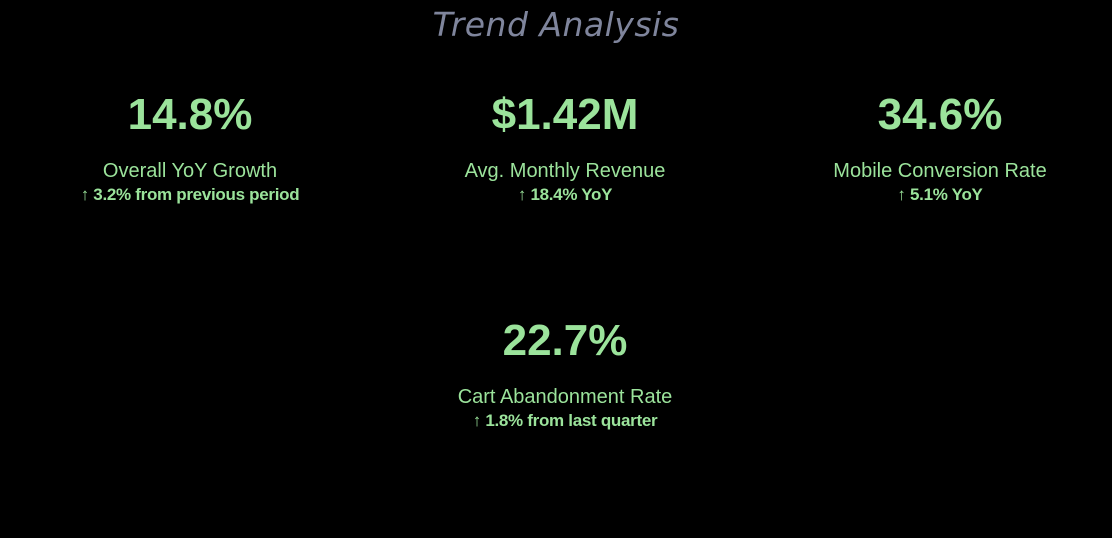 The width and height of the screenshot is (1112, 538). I want to click on metric-label: Mobile Conversion Rate, so click(940, 171).